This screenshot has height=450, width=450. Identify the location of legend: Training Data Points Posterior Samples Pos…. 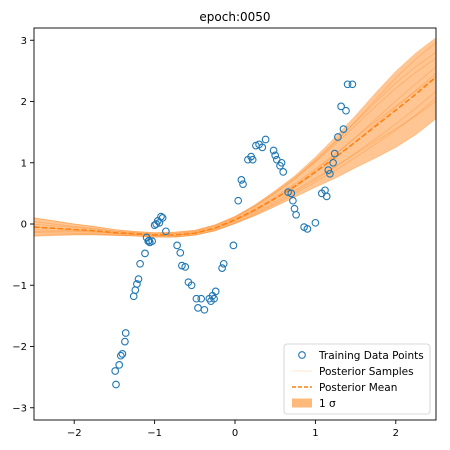
(357, 379).